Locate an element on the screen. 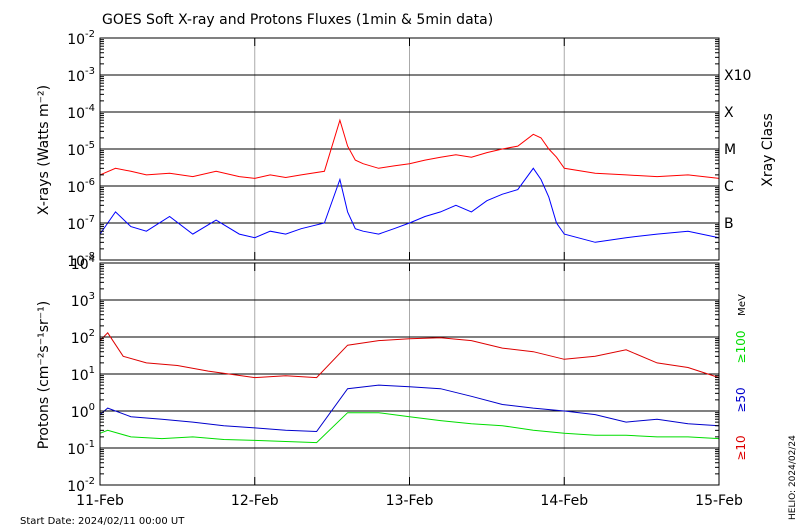 This screenshot has height=530, width=800. proton-series-≥100 is located at coordinates (409, 428).